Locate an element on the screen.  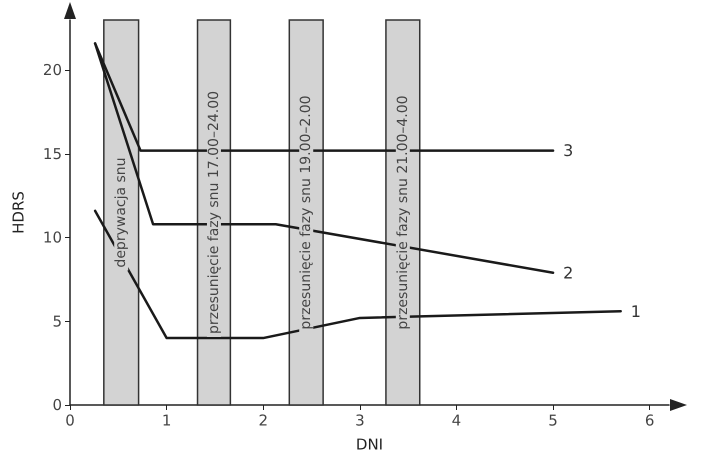
y-tick-label: 5 is located at coordinates (57, 321).